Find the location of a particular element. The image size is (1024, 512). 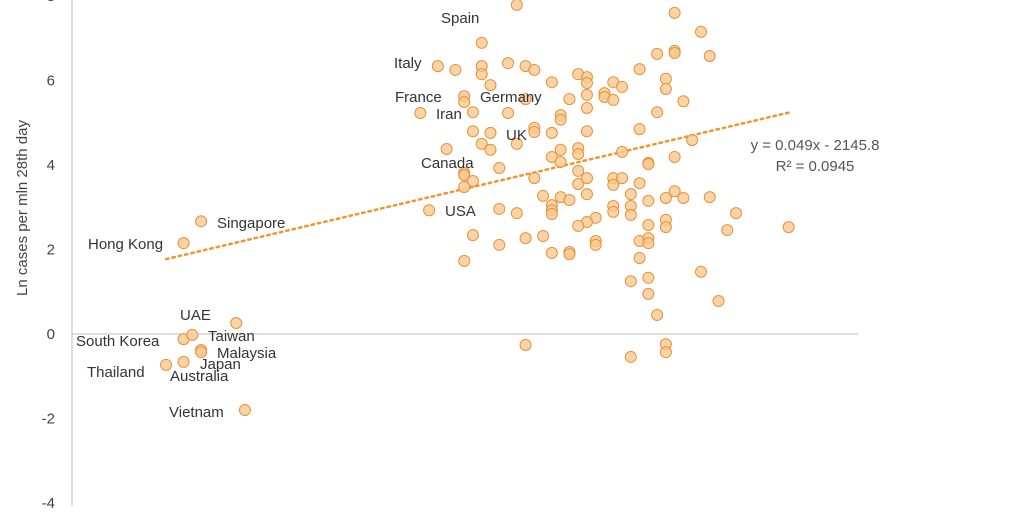

point-label: Malaysia is located at coordinates (247, 353).